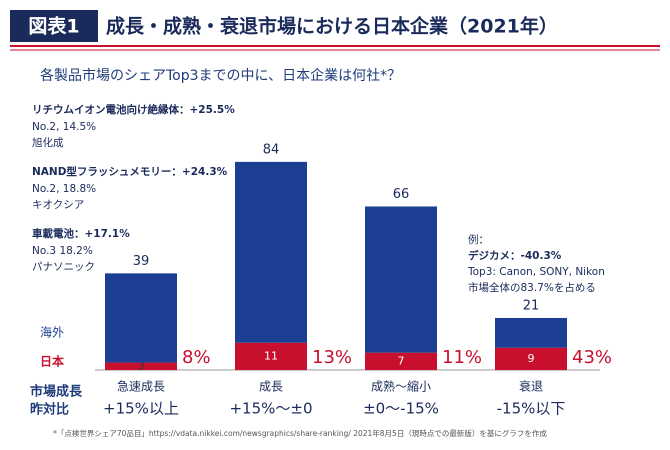 The height and width of the screenshot is (450, 670). Describe the element at coordinates (58, 205) in the screenshot. I see `annotation-line: キオクシア` at that location.